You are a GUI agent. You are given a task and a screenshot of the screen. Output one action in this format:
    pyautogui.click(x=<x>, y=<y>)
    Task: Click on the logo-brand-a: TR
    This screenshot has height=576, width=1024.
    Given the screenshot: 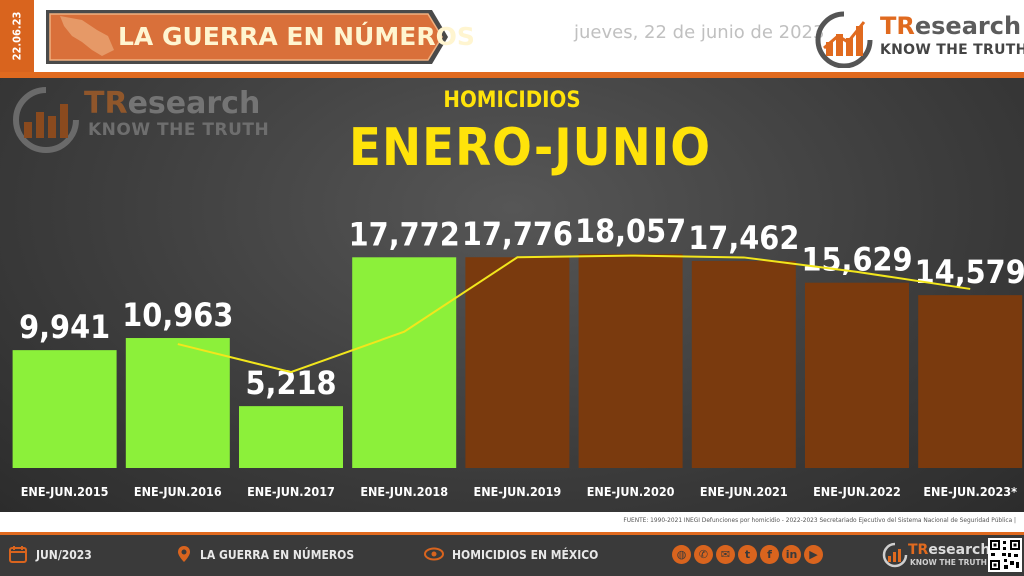 What is the action you would take?
    pyautogui.click(x=897, y=26)
    